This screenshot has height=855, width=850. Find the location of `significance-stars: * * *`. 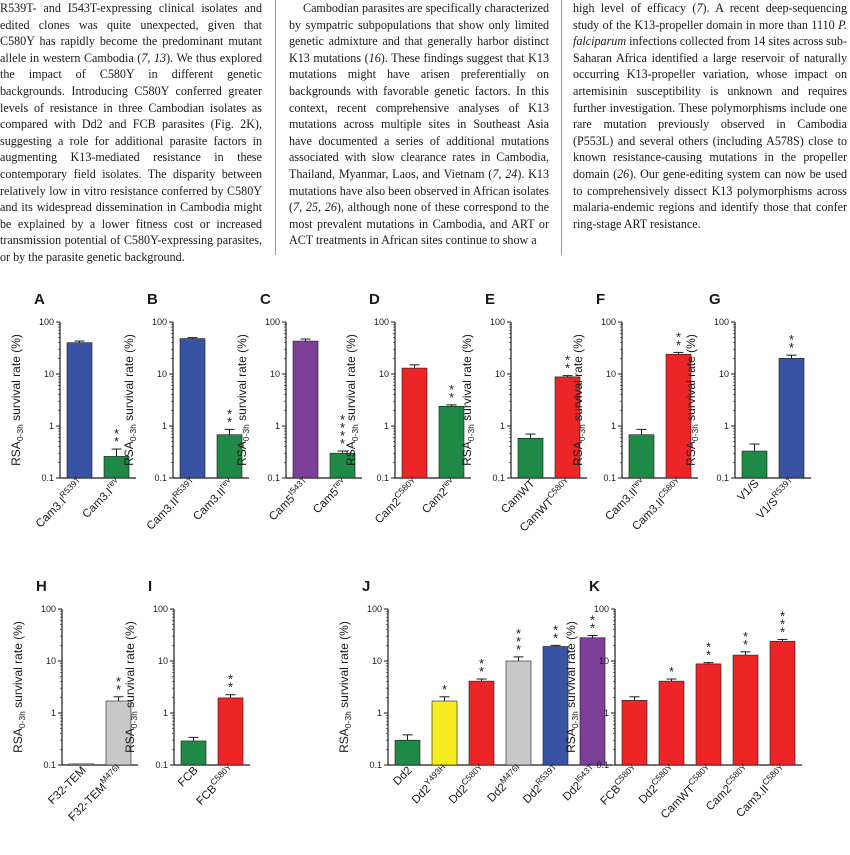

significance-stars: * * * is located at coordinates (782, 623).